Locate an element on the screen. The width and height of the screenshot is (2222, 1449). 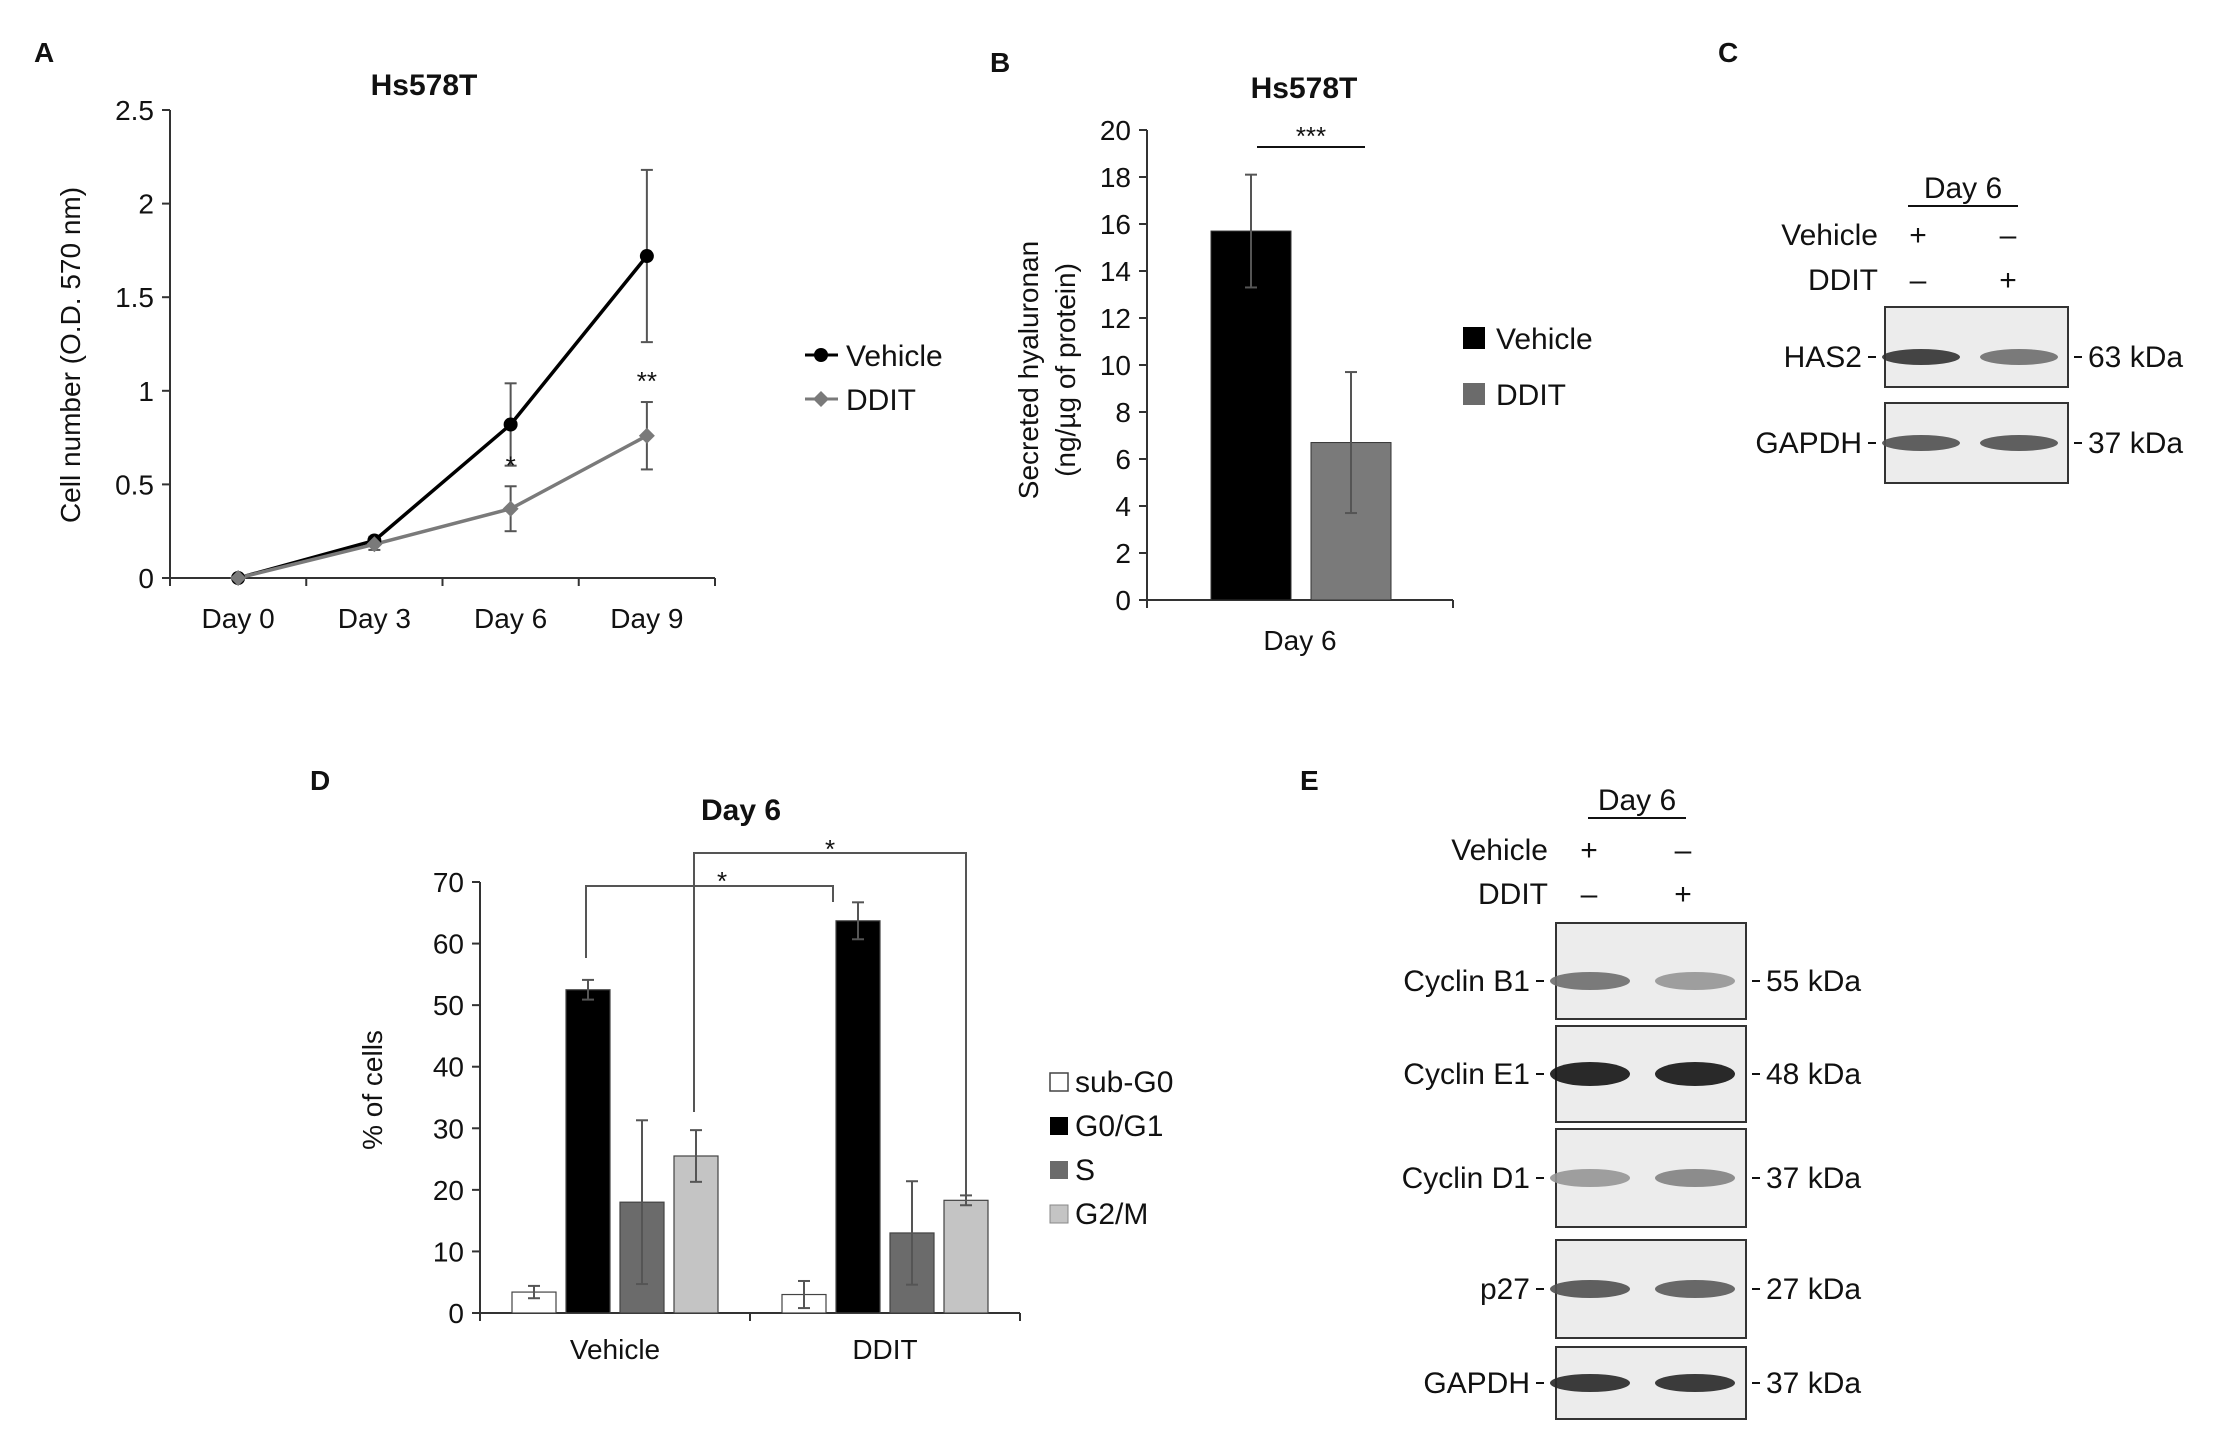
chart-d-y-tick-label: 0 is located at coordinates (456, 1313).